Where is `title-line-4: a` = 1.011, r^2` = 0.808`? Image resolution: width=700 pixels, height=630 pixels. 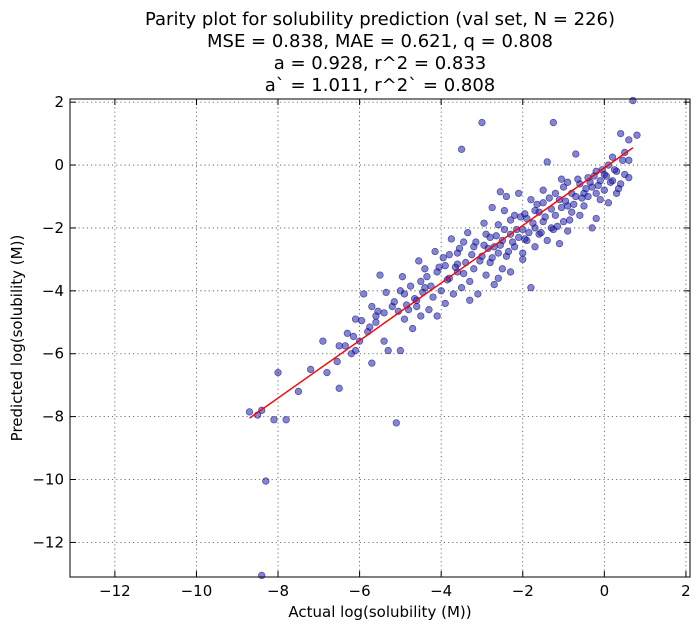 title-line-4: a` = 1.011, r^2` = 0.808 is located at coordinates (380, 85).